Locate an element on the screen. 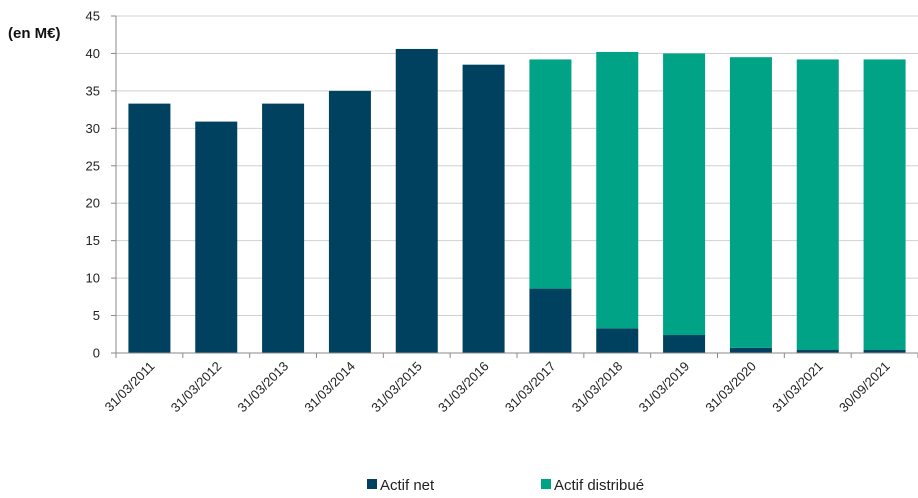 The image size is (918, 498). y-tick-label: 45 is located at coordinates (93, 16).